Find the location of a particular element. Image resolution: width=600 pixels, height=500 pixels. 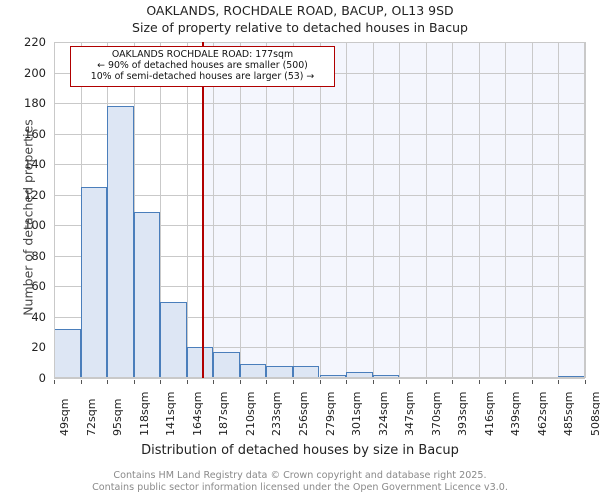

y-axis-label-120: 120 is located at coordinates (35, 194).